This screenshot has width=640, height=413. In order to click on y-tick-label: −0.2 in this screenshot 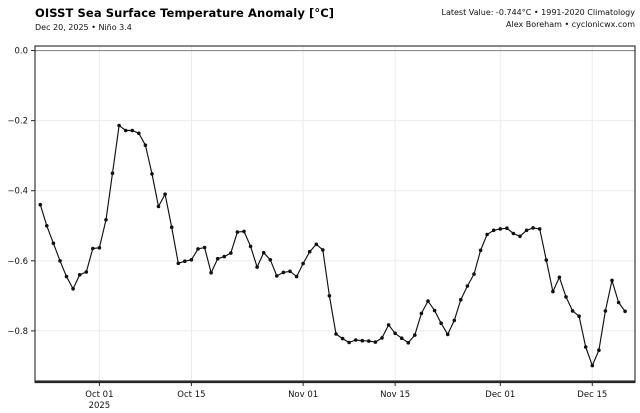, I will do `click(17, 122)`.